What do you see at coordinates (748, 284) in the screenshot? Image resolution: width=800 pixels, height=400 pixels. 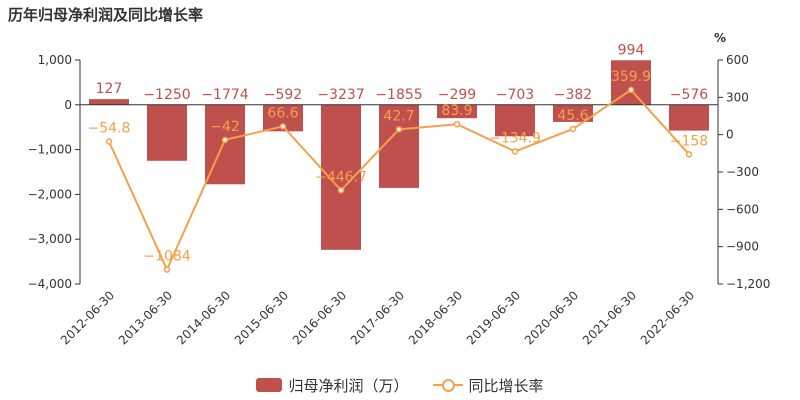 I see `y-right-tick-label: −1,200` at bounding box center [748, 284].